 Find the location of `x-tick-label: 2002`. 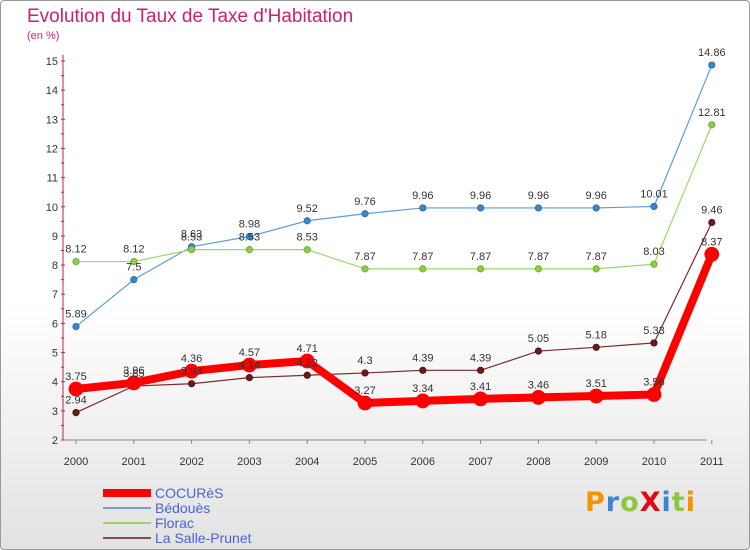

x-tick-label: 2002 is located at coordinates (191, 462).